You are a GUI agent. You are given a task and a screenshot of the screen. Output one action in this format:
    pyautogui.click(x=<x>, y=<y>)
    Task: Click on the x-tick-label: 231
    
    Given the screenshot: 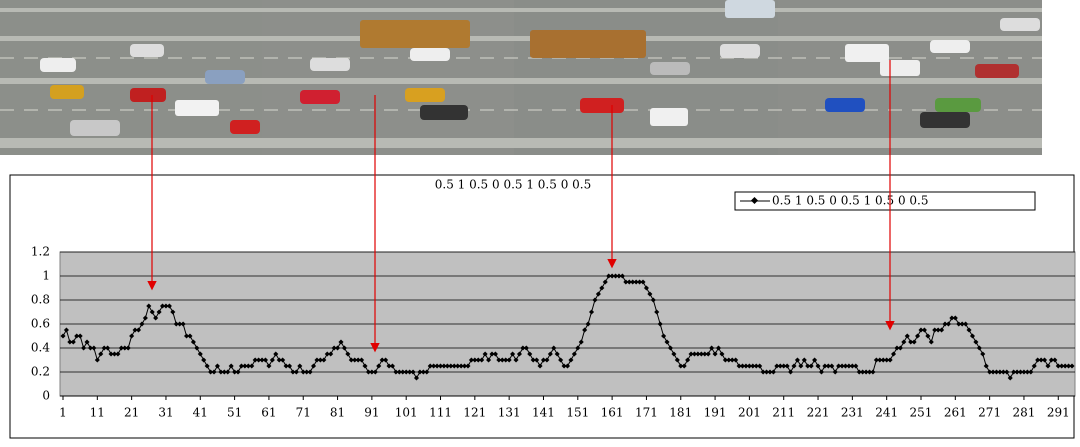 What is the action you would take?
    pyautogui.click(x=852, y=413)
    